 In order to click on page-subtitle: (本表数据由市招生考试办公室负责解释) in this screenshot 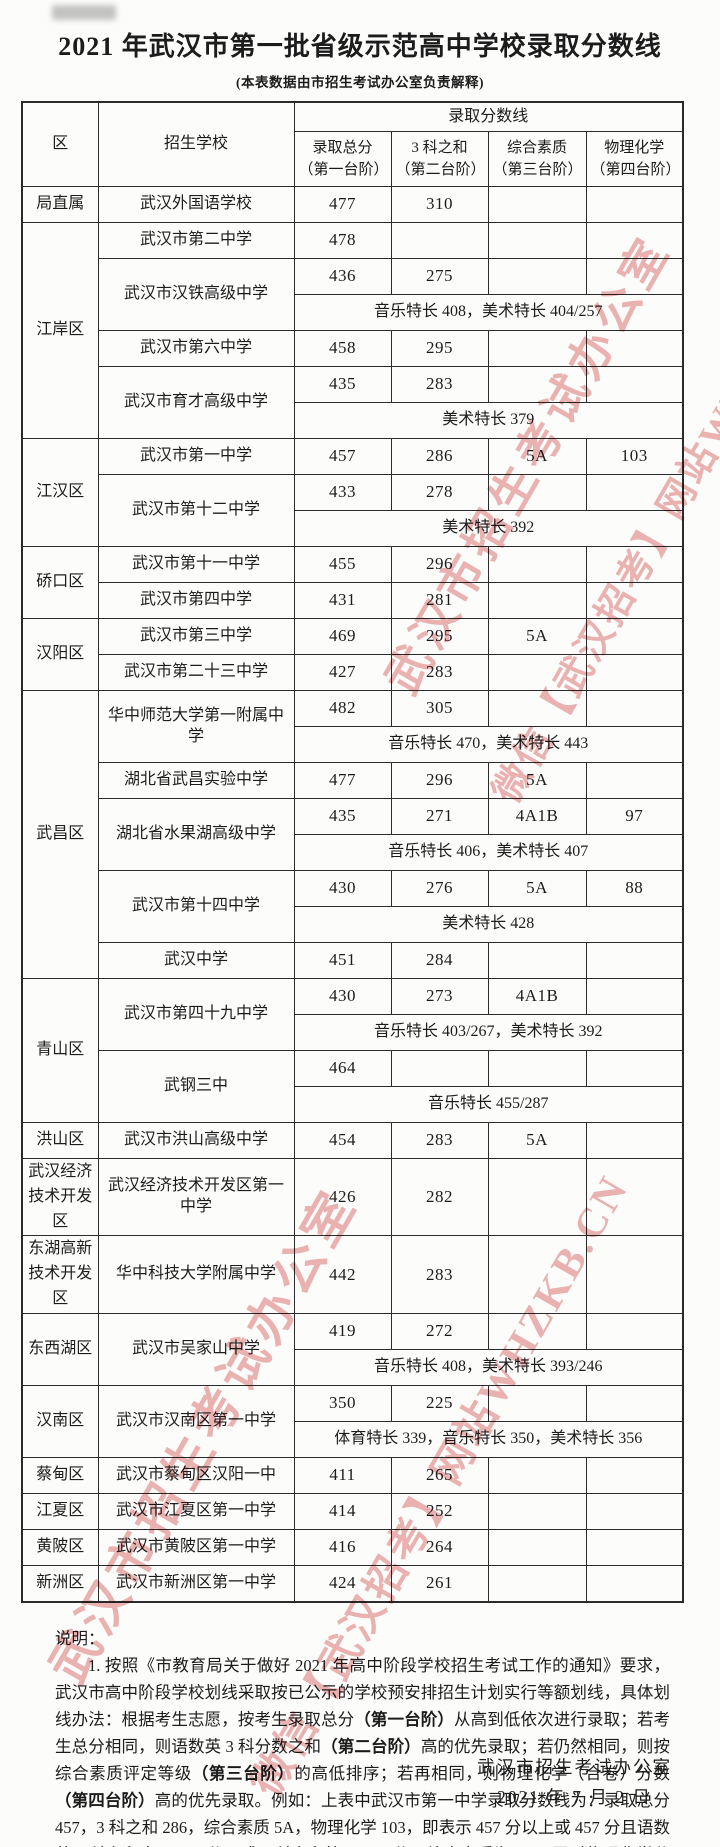, I will do `click(360, 82)`.